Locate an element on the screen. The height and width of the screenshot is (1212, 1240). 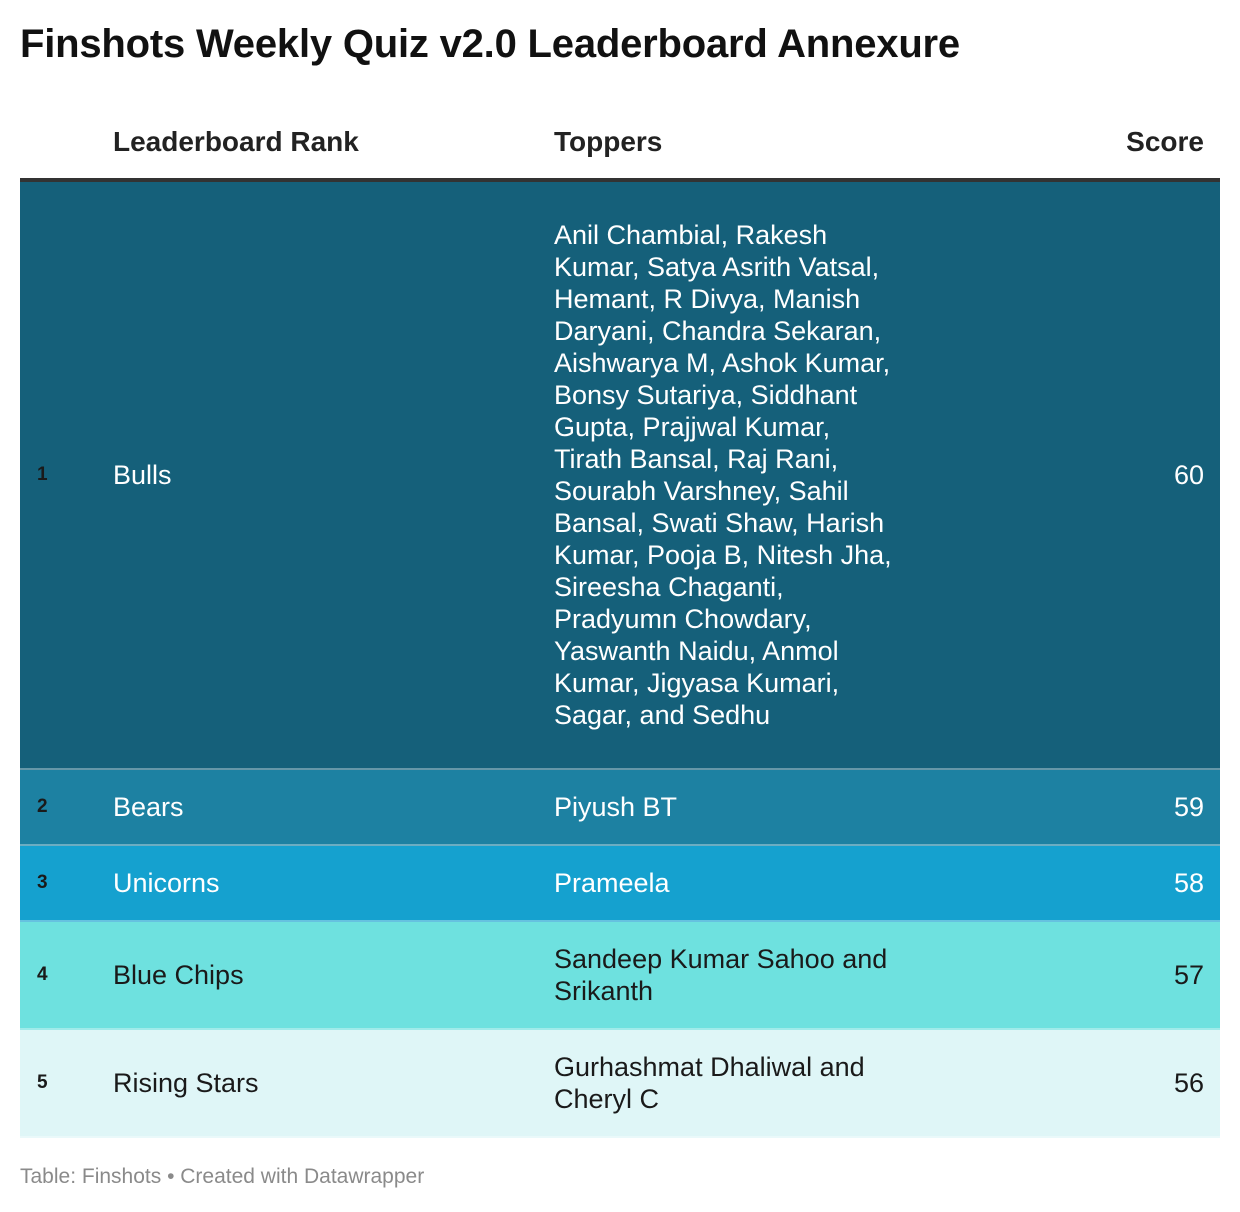
header-toppers: Toppers is located at coordinates (608, 141).